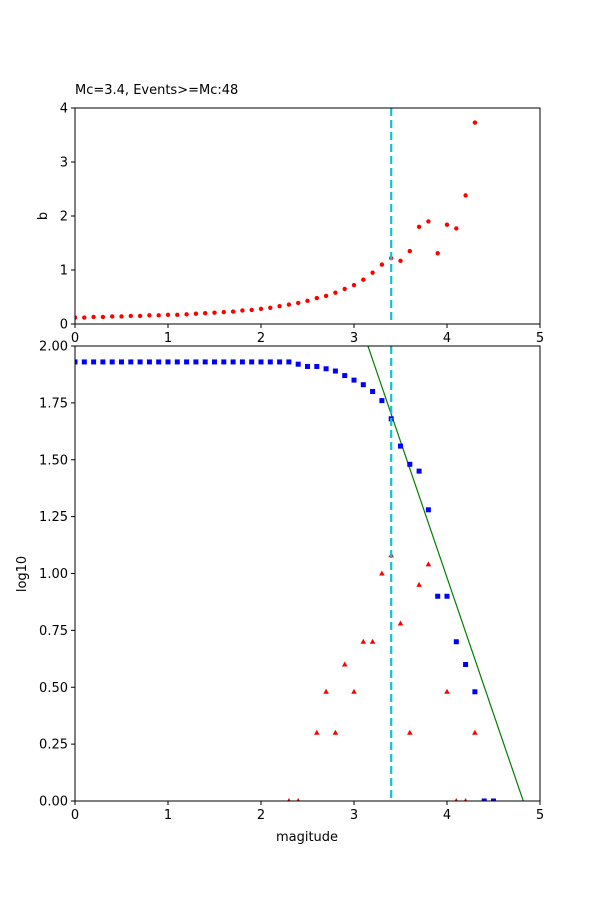 This screenshot has width=600, height=900. What do you see at coordinates (156, 90) in the screenshot?
I see `top-chart-title: Mc=3.4, Events>=Mc:48` at bounding box center [156, 90].